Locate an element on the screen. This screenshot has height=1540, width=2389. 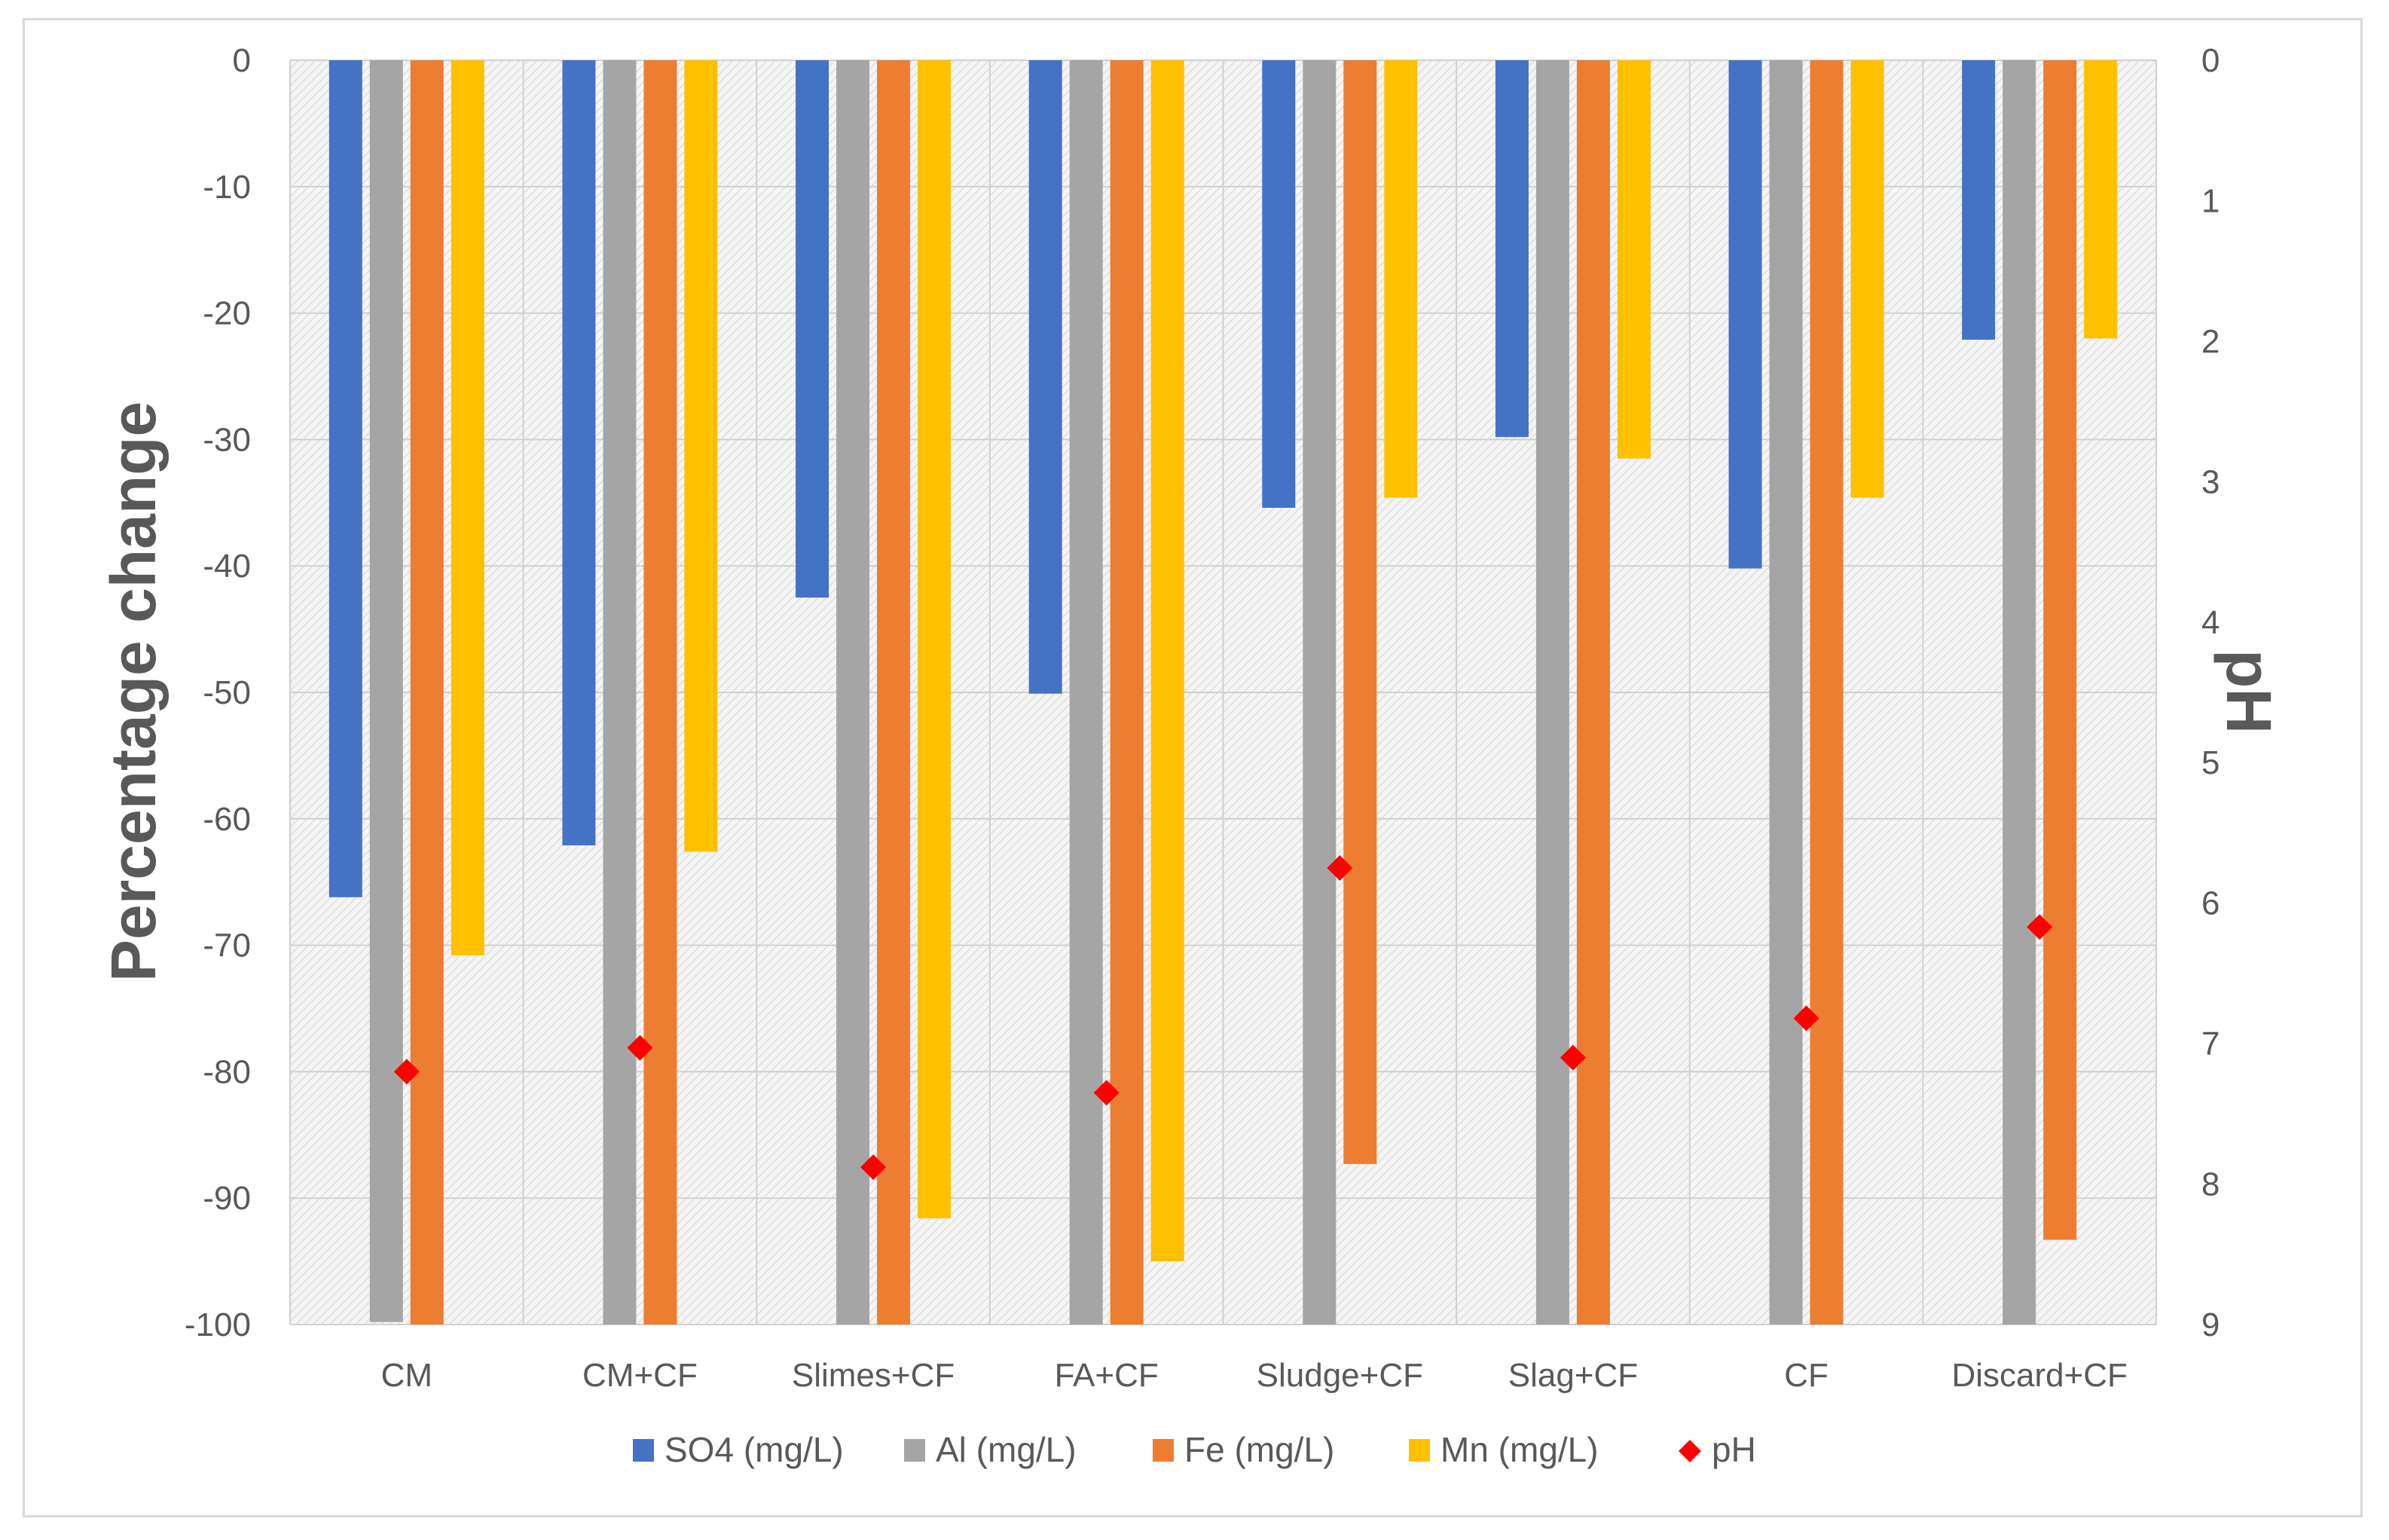
x-tick-label: CF is located at coordinates (1806, 1375).